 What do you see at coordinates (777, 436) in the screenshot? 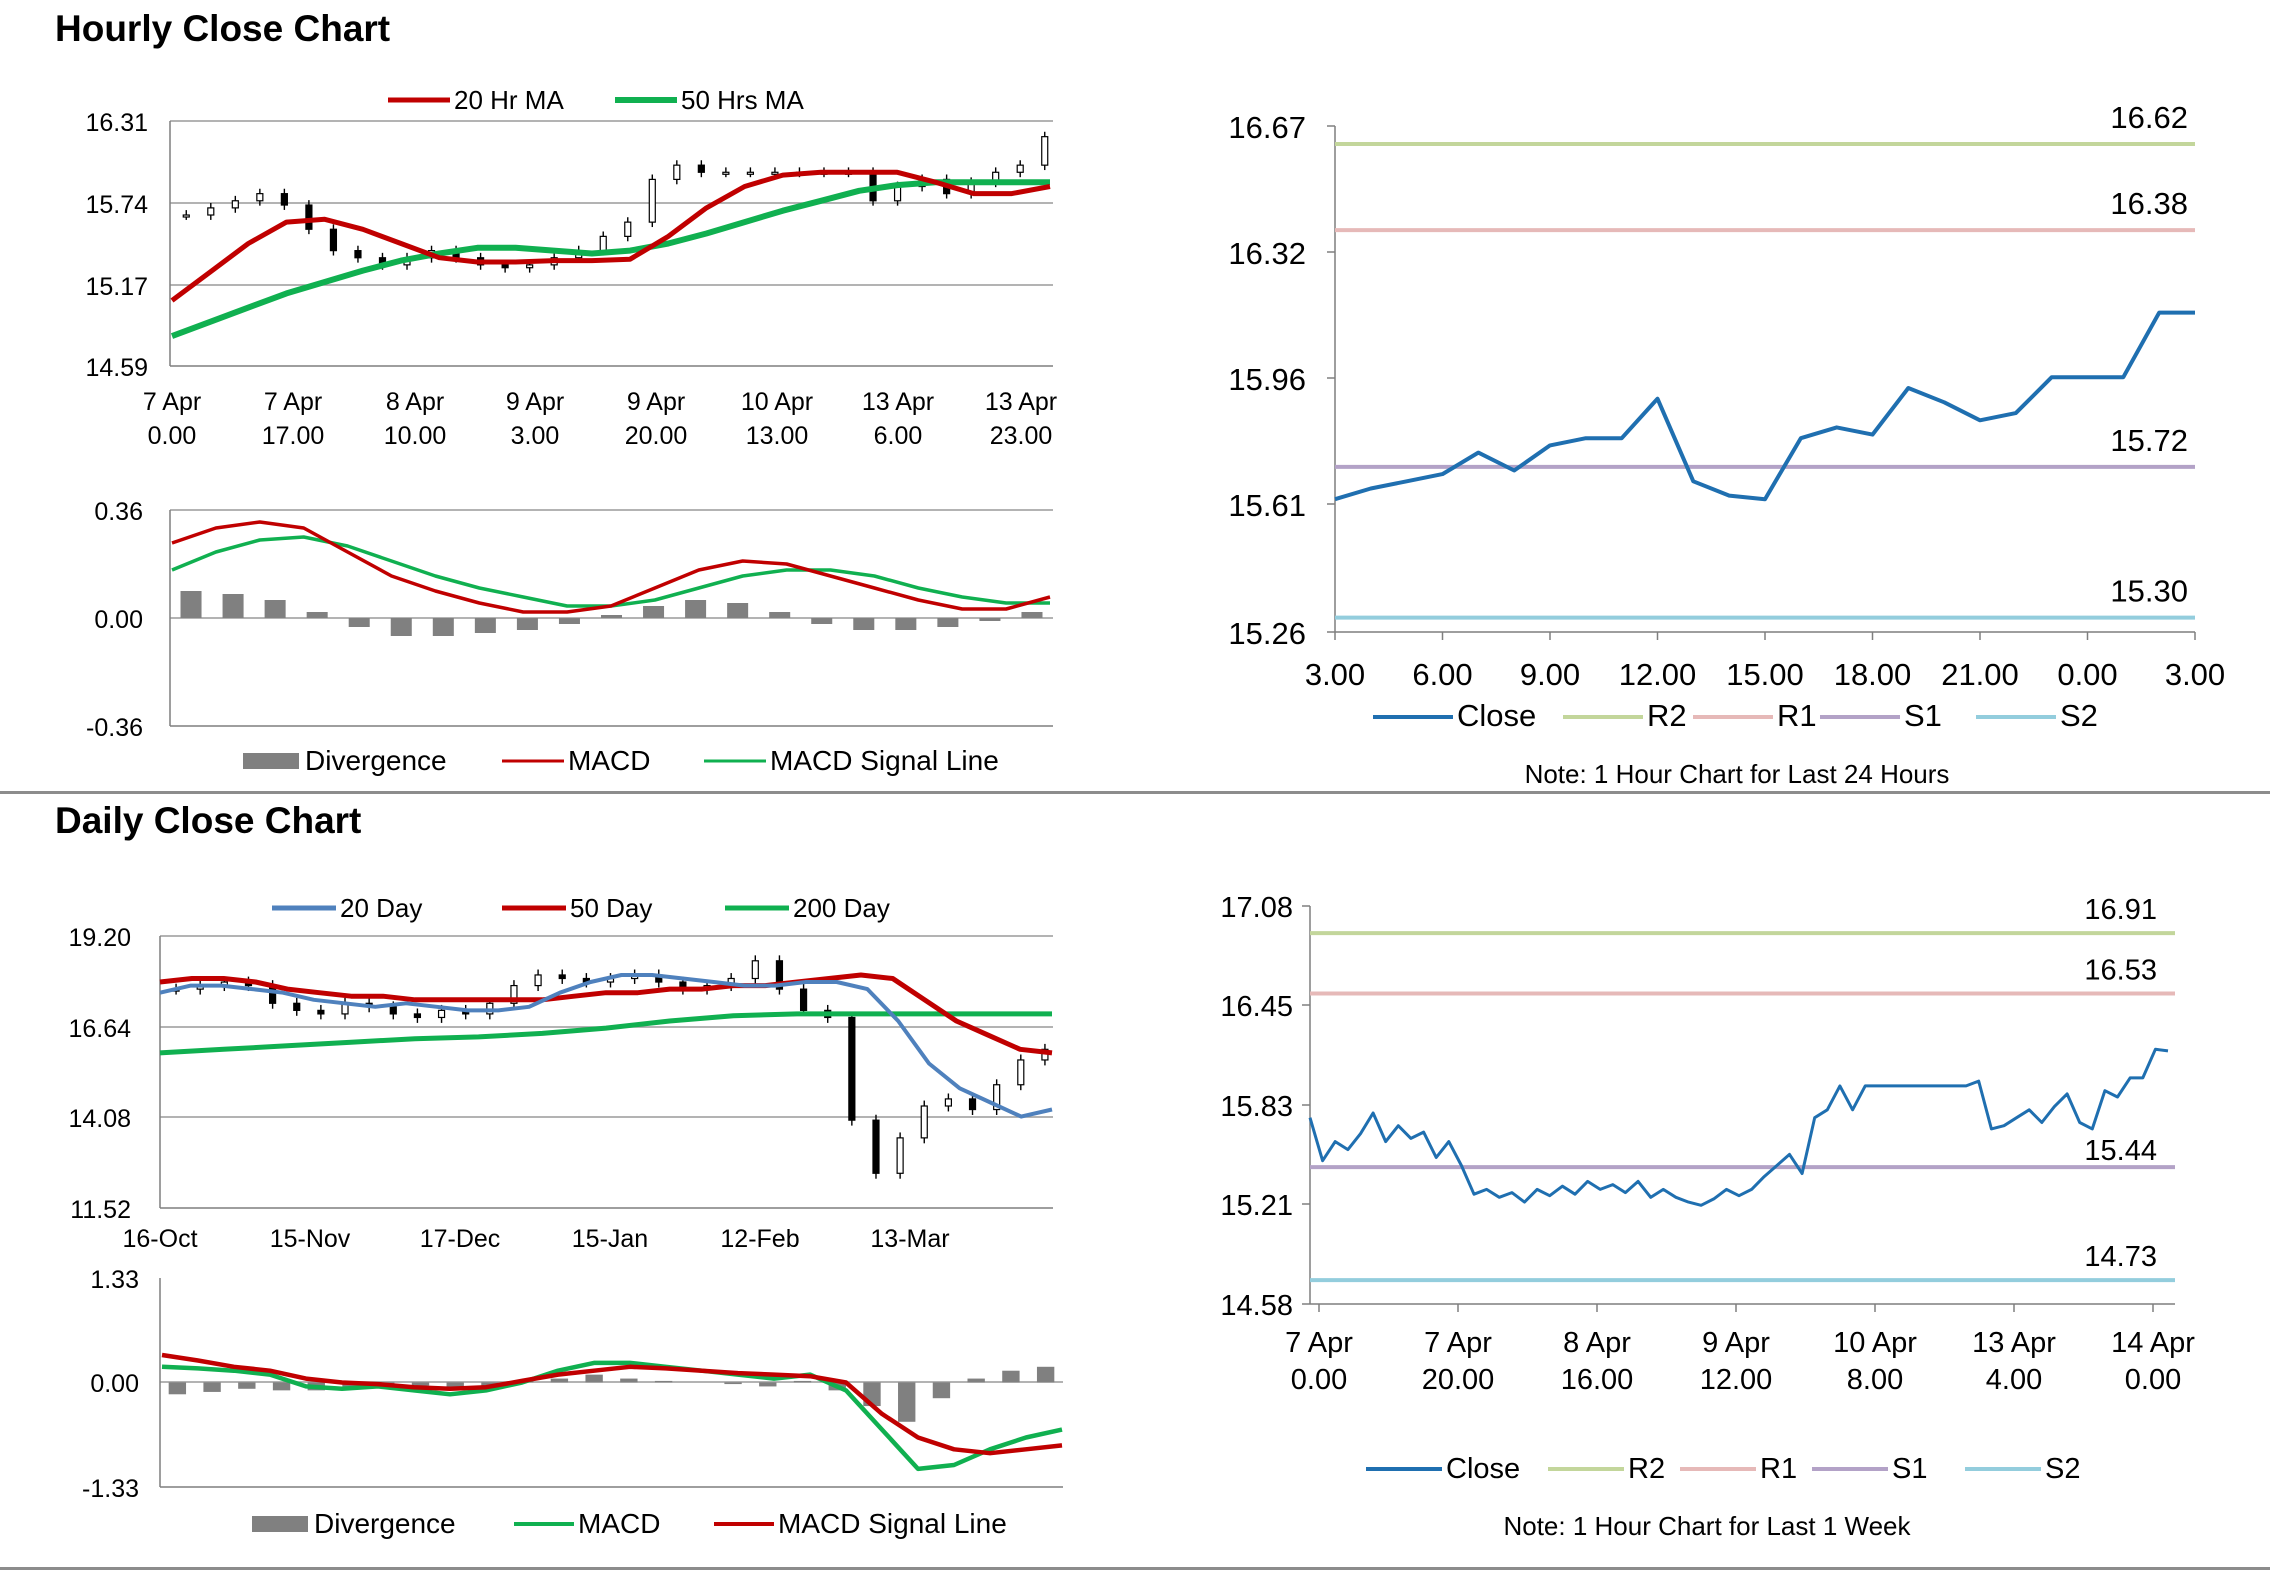
I see `hourly-price-xtick-time-5: 13.00` at bounding box center [777, 436].